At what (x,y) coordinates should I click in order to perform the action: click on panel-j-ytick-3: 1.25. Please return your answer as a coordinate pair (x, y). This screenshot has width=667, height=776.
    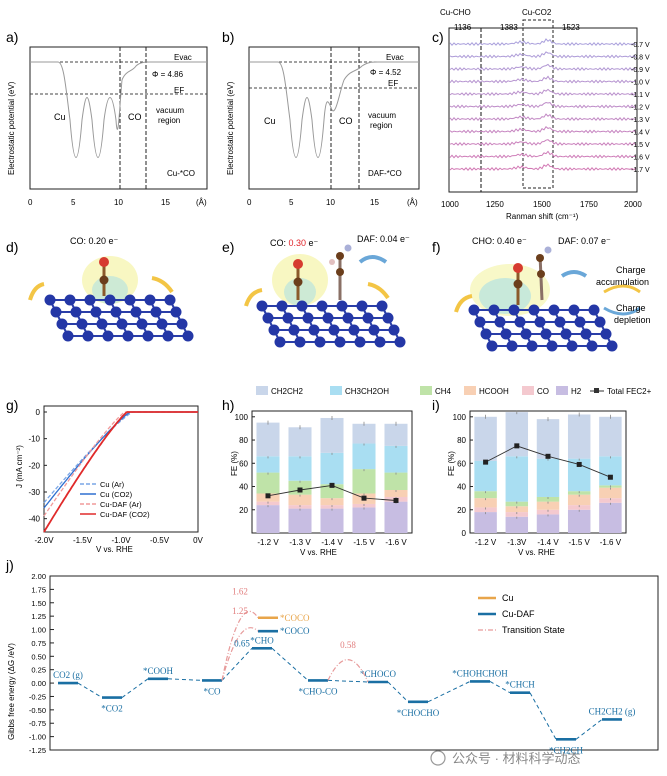
    Looking at the image, I should click on (38, 616).